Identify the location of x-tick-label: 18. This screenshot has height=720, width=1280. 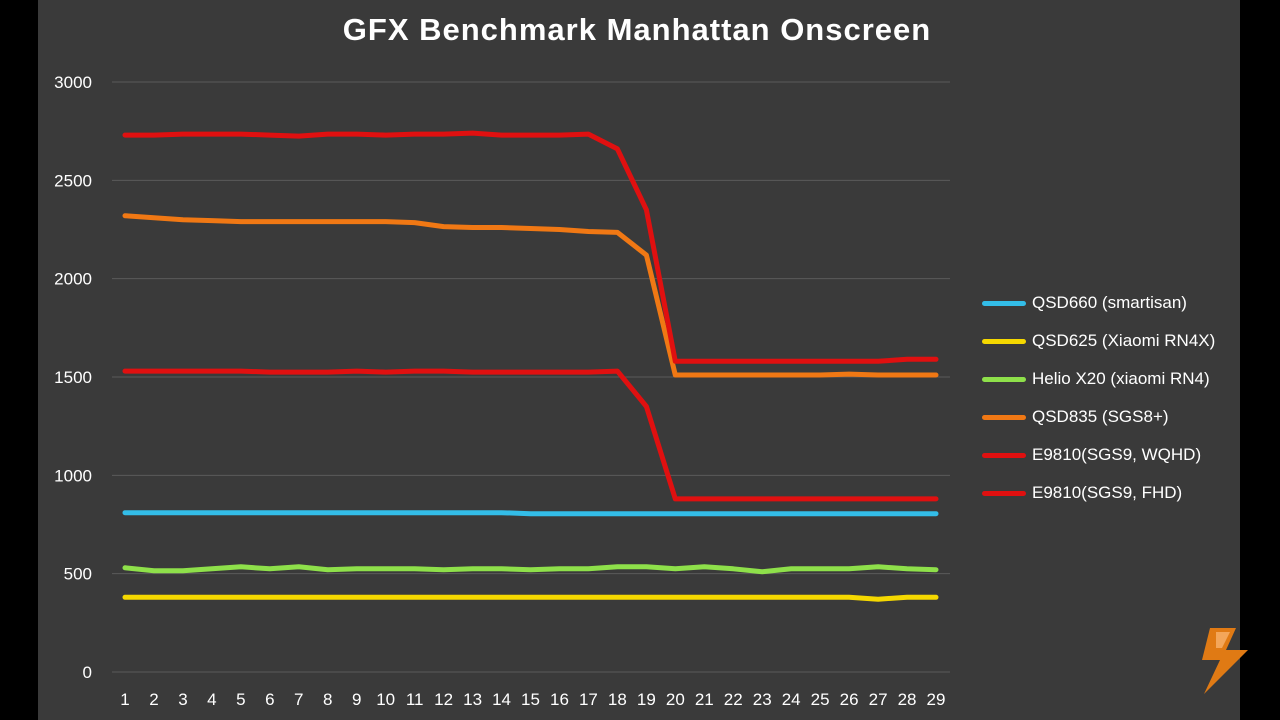
(617, 699).